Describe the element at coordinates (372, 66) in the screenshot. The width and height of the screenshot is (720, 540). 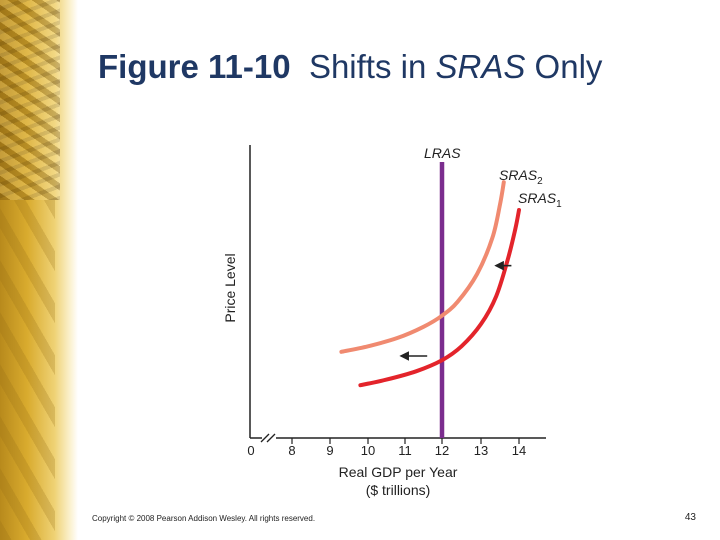
I see `title-text-a: Shifts in` at that location.